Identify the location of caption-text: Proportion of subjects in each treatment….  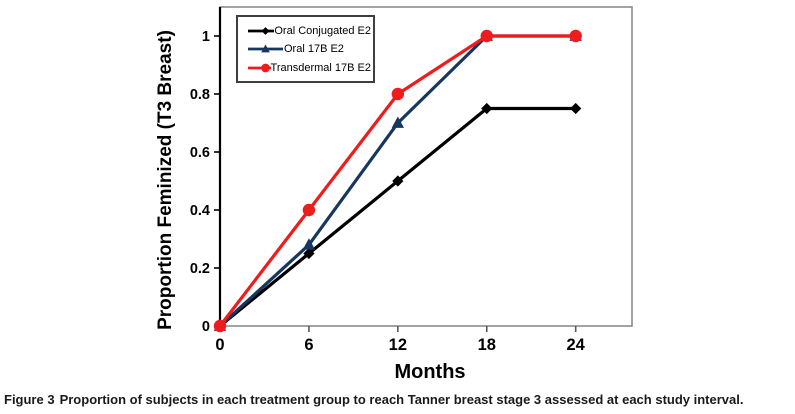
(401, 399).